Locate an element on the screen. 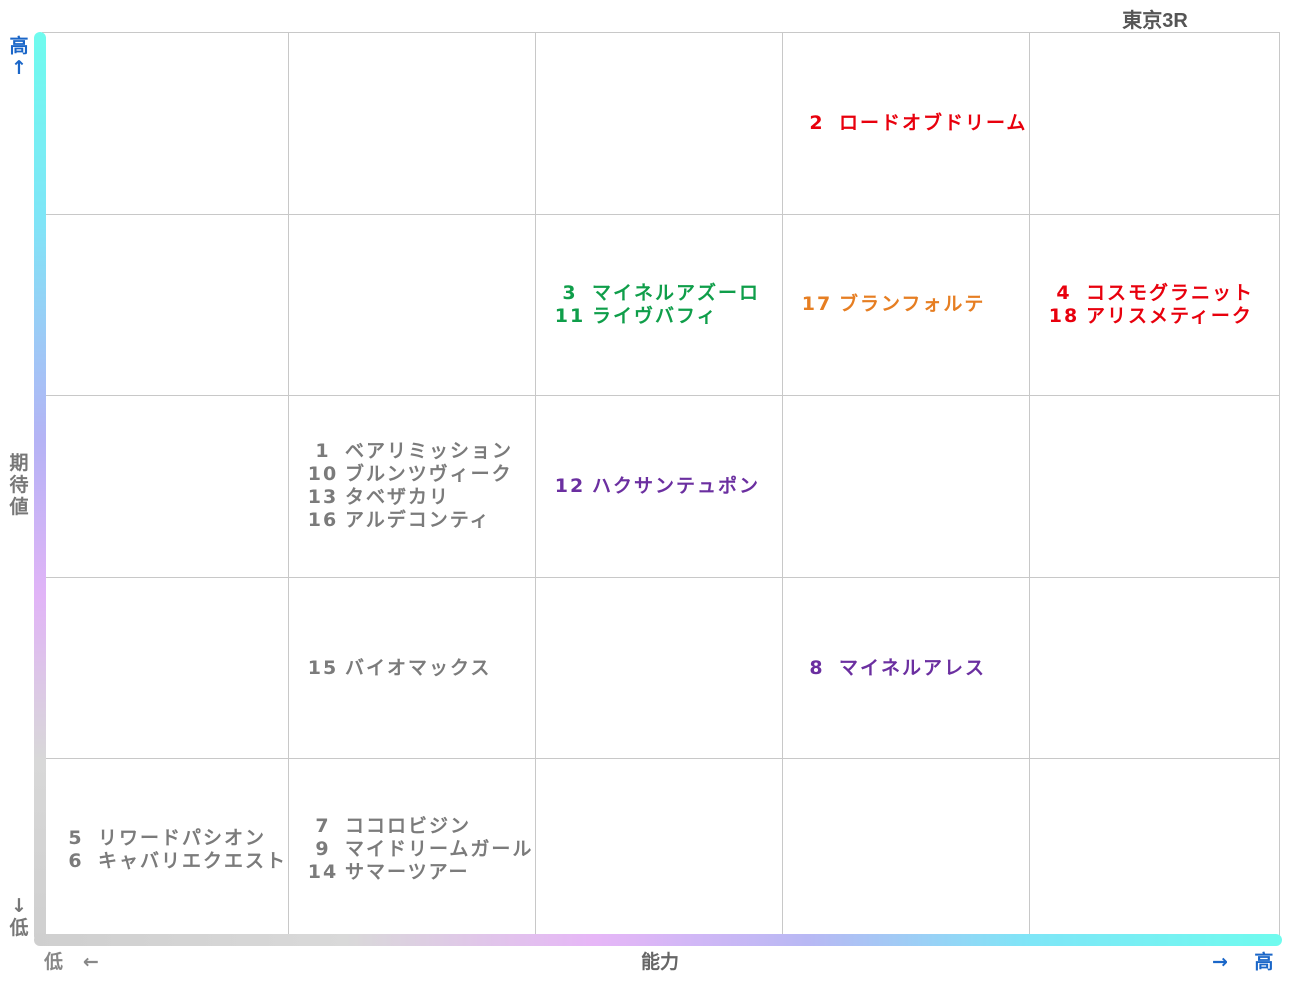 This screenshot has width=1291, height=983. cell-entries: 2 ロードオブドリーム is located at coordinates (905, 123).